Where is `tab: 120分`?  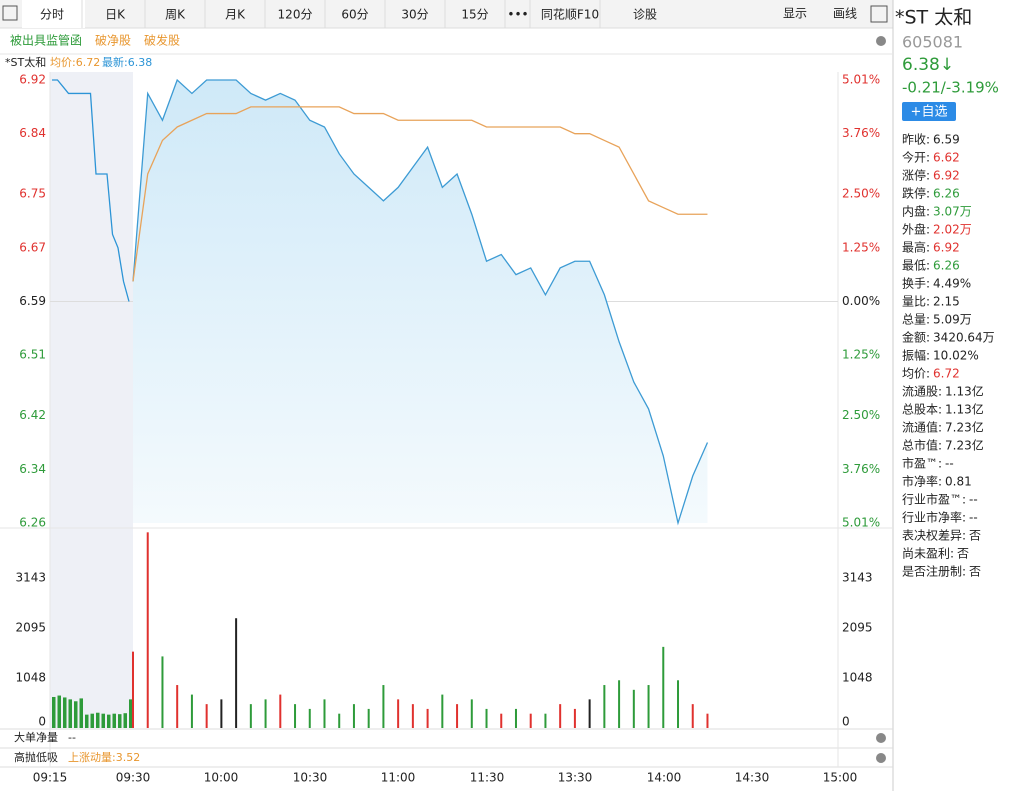 tab: 120分 is located at coordinates (295, 15).